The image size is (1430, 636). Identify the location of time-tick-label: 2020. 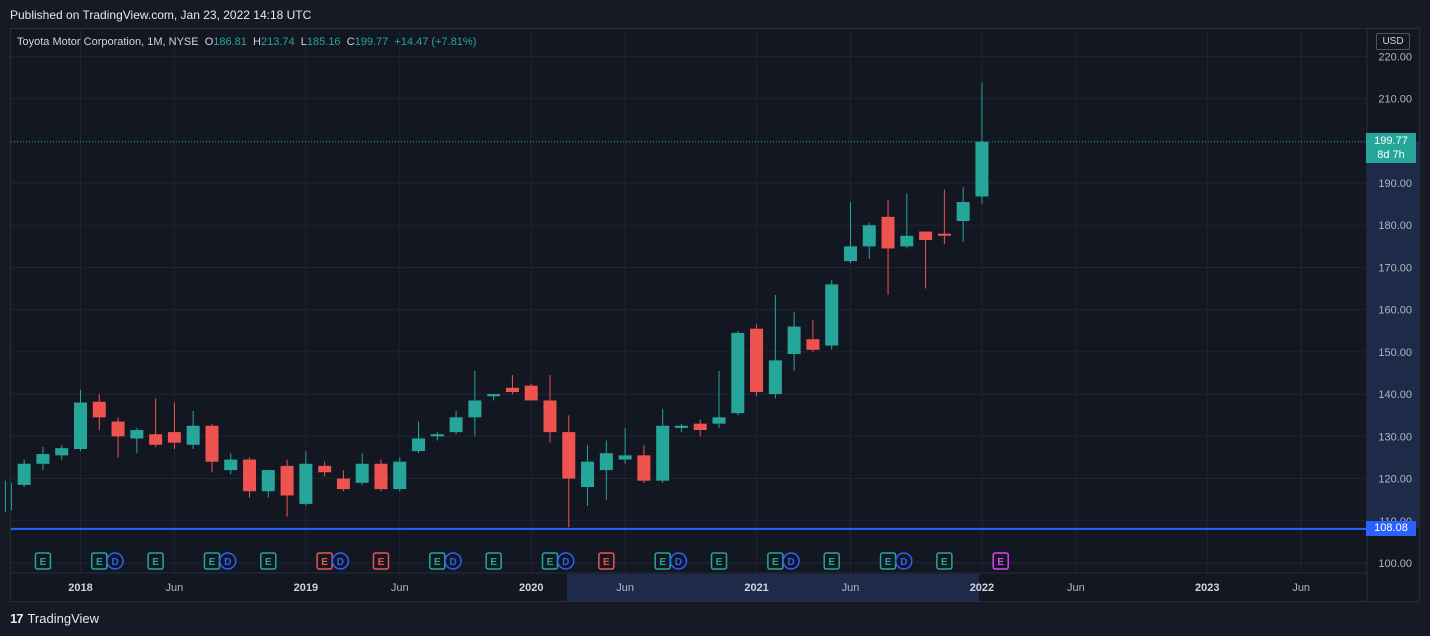
(531, 588).